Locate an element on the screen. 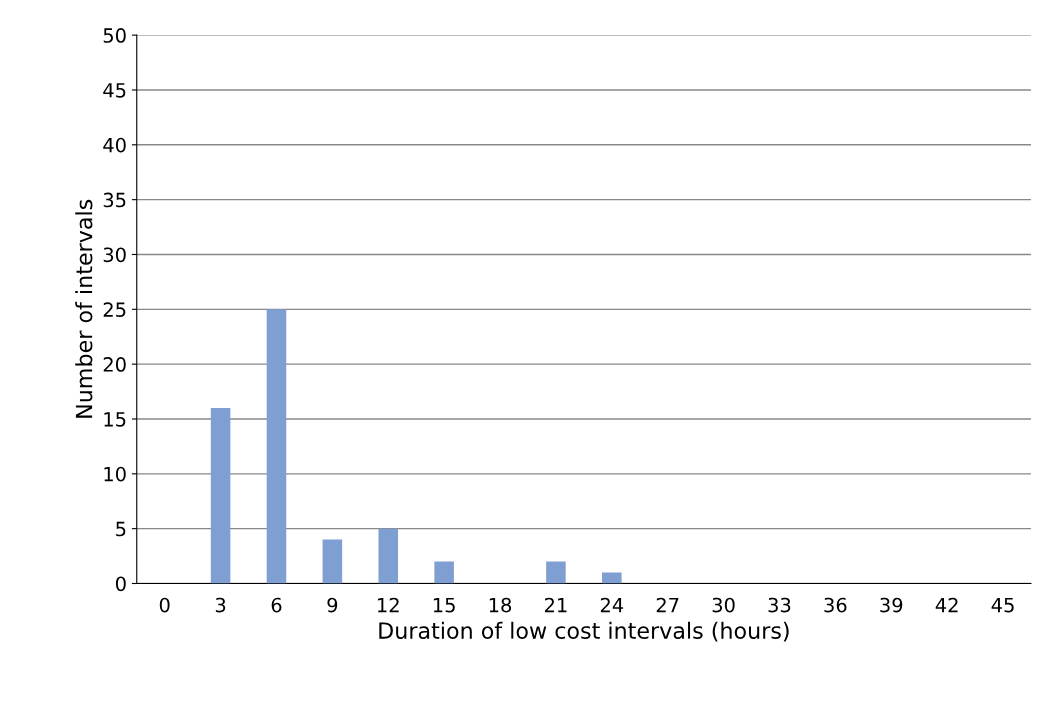 The height and width of the screenshot is (703, 1052). x-tick-label: 0 is located at coordinates (164, 605).